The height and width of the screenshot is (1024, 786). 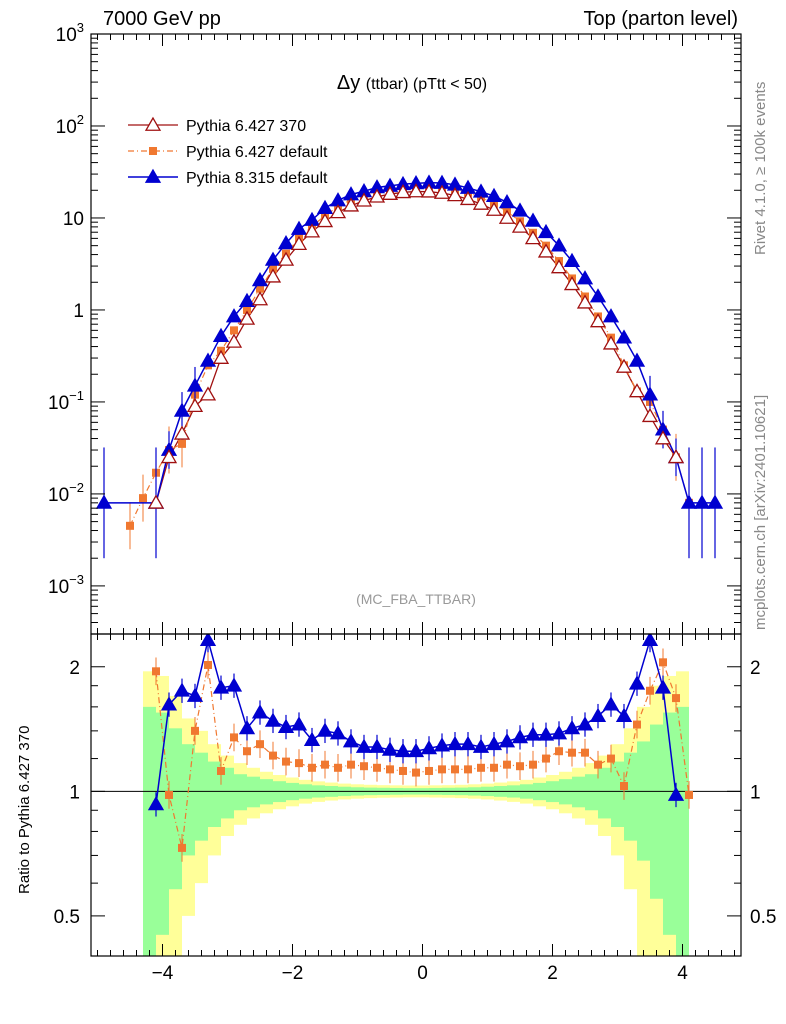 I want to click on y-tick-label: 10³, so click(x=70, y=33).